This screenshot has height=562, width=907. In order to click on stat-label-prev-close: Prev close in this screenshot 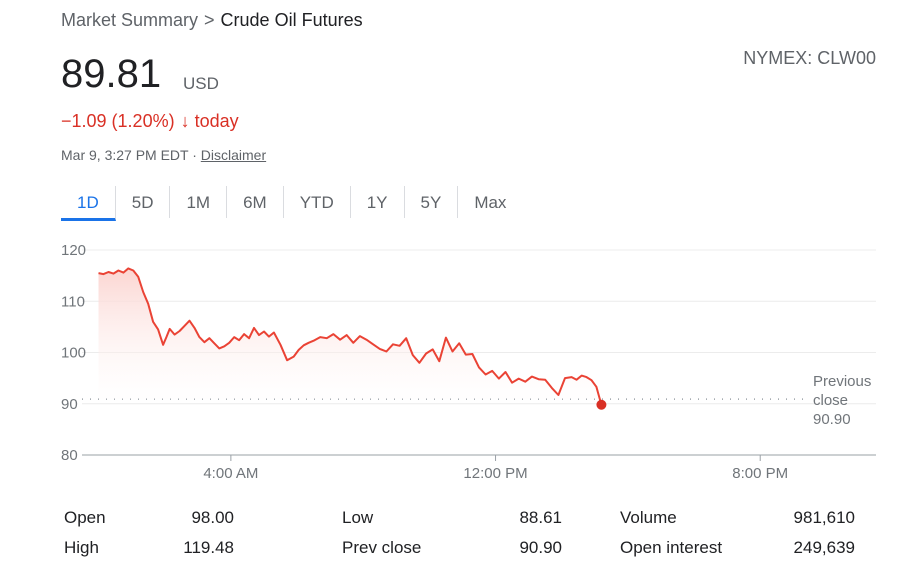, I will do `click(382, 547)`.